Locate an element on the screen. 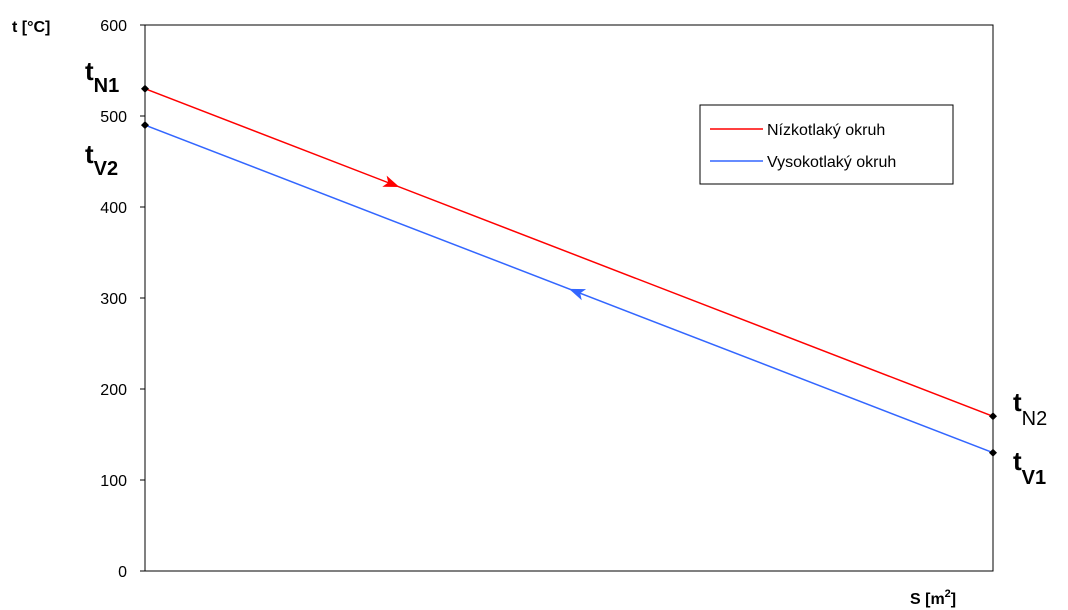  y-axis-label: t [°C] is located at coordinates (31, 27).